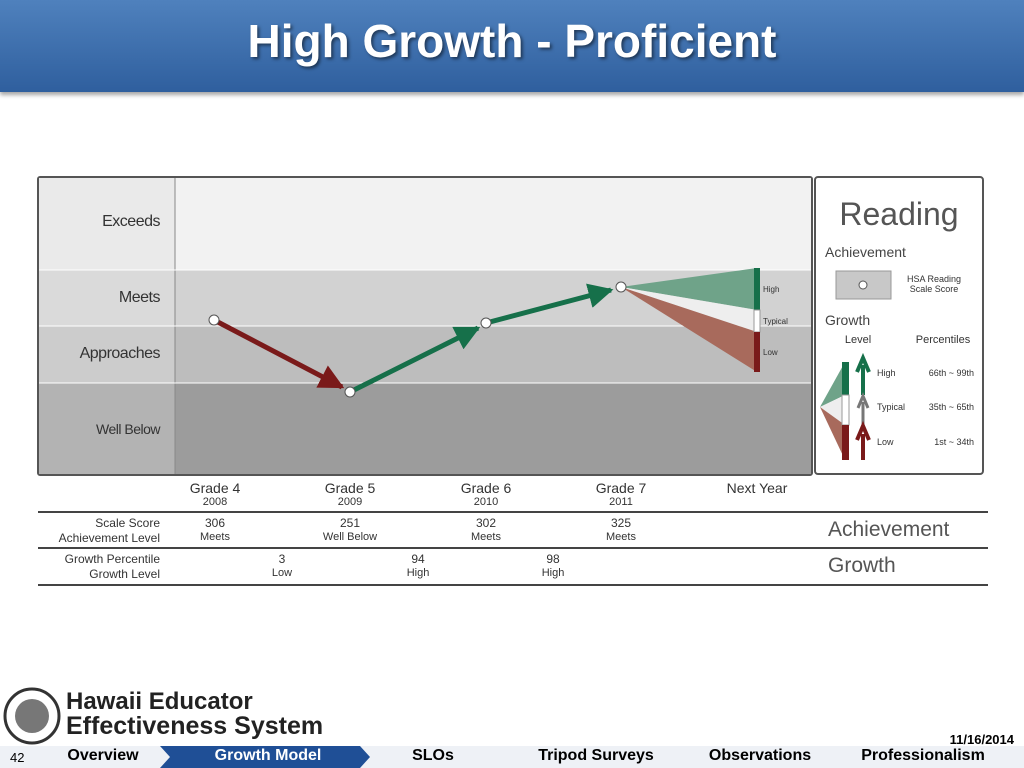  I want to click on org-name: Effectiveness System, so click(195, 726).